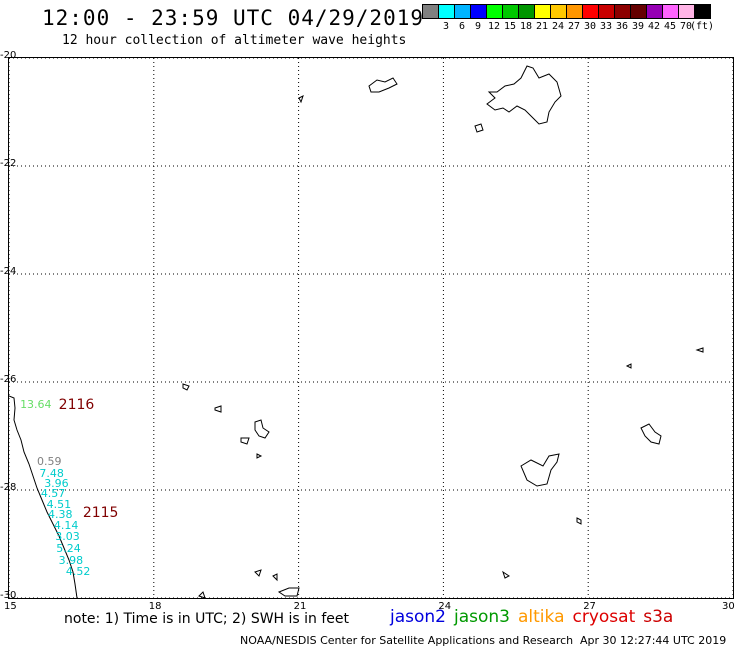  What do you see at coordinates (8, 487) in the screenshot?
I see `lat-tick--28: -28` at bounding box center [8, 487].